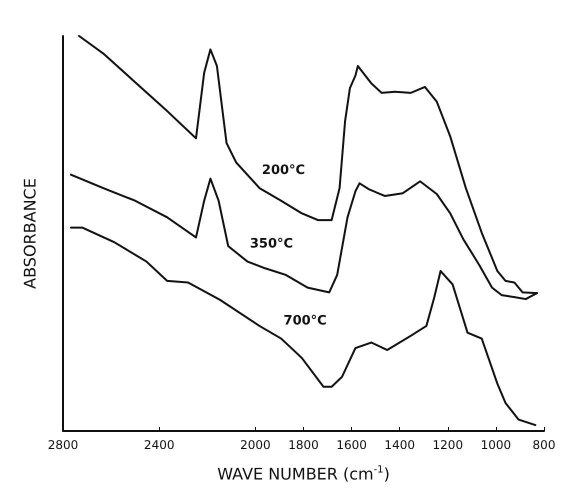 The width and height of the screenshot is (568, 499). I want to click on series-label: 700°C, so click(305, 321).